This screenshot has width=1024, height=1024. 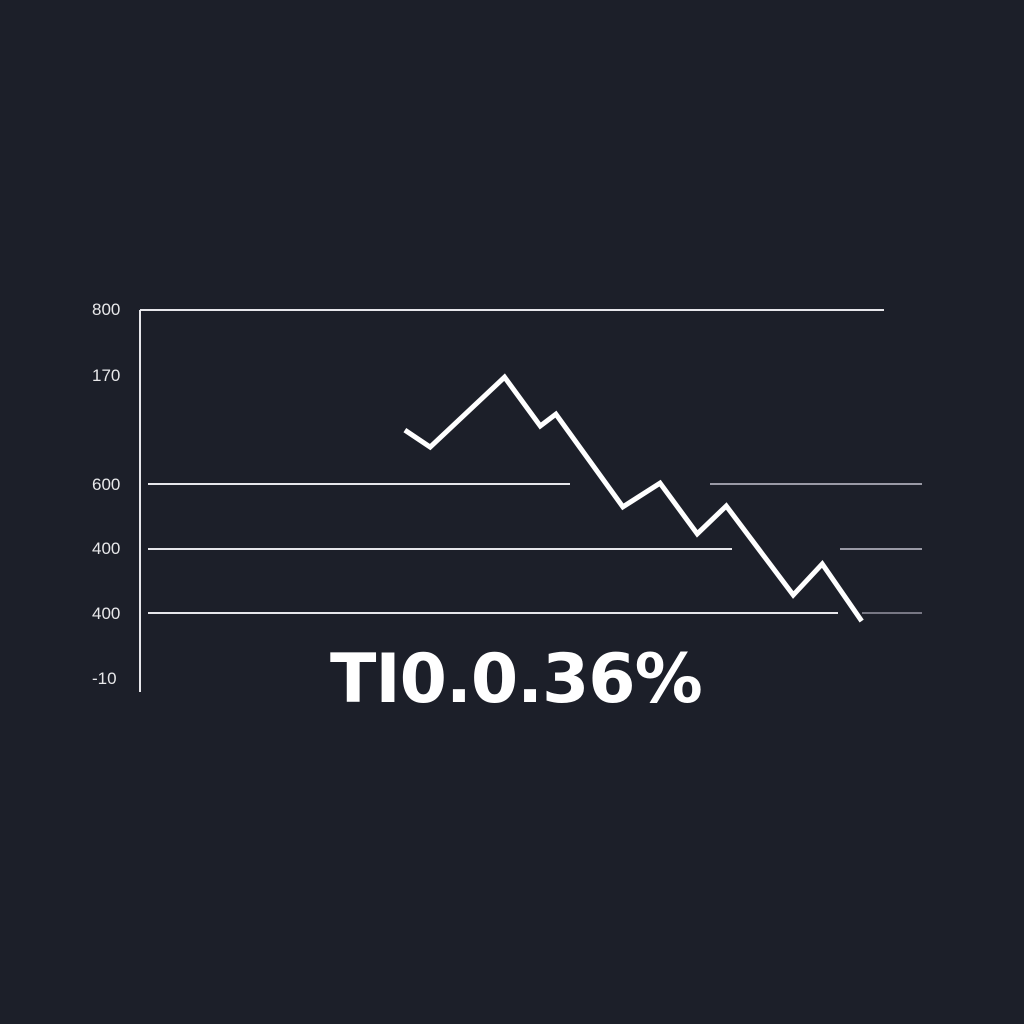 I want to click on y-tick-label: 800, so click(x=106, y=309).